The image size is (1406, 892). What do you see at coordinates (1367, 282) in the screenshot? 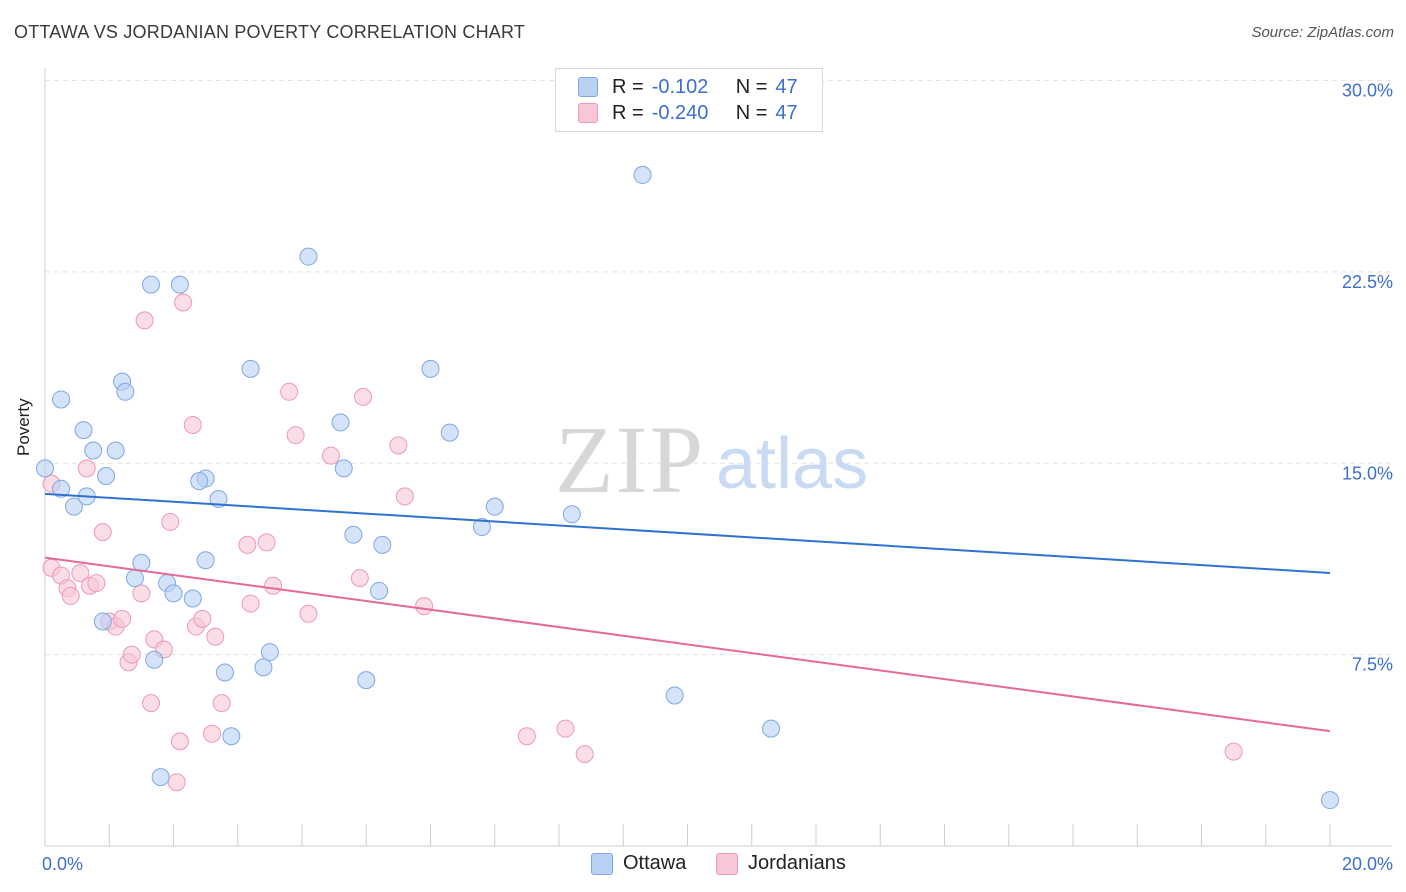
I see `y-tick-label: 22.5%` at bounding box center [1367, 282].